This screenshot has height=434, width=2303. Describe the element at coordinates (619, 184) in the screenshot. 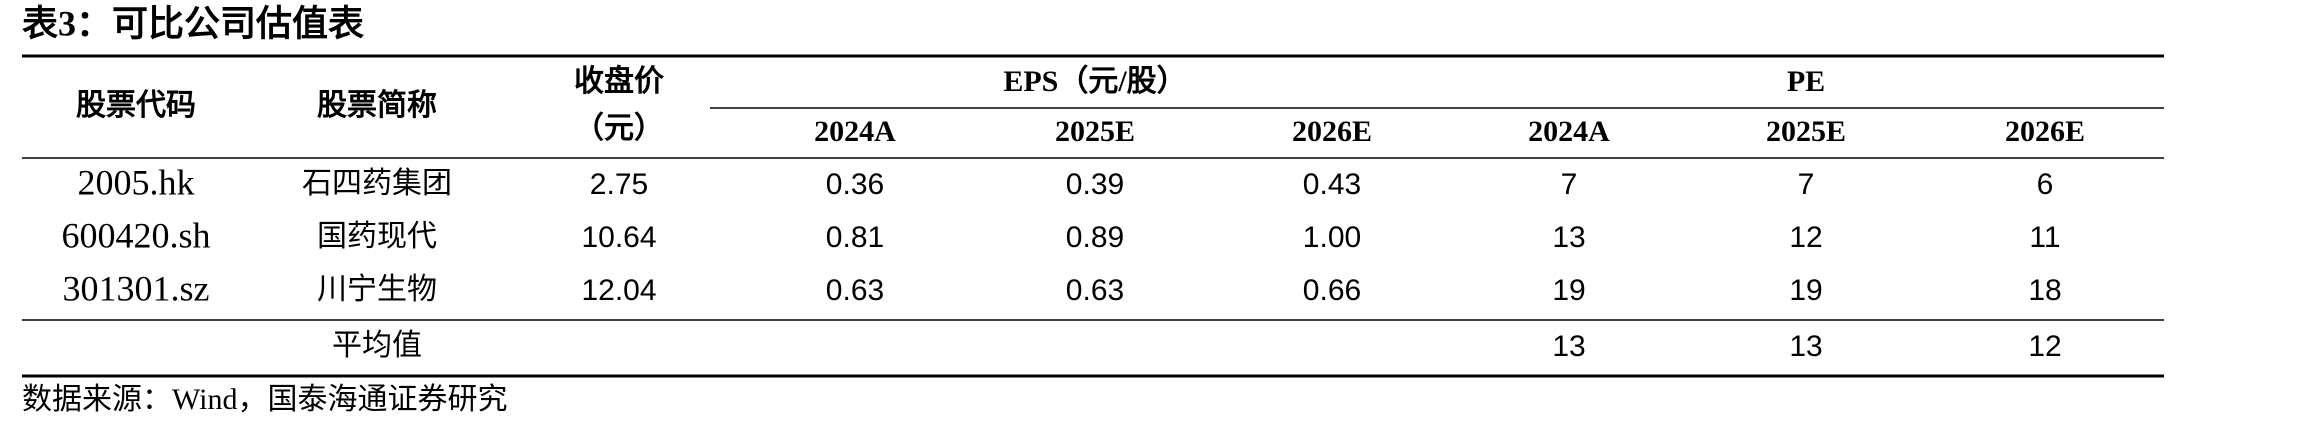

I see `cell: 2.75` at that location.